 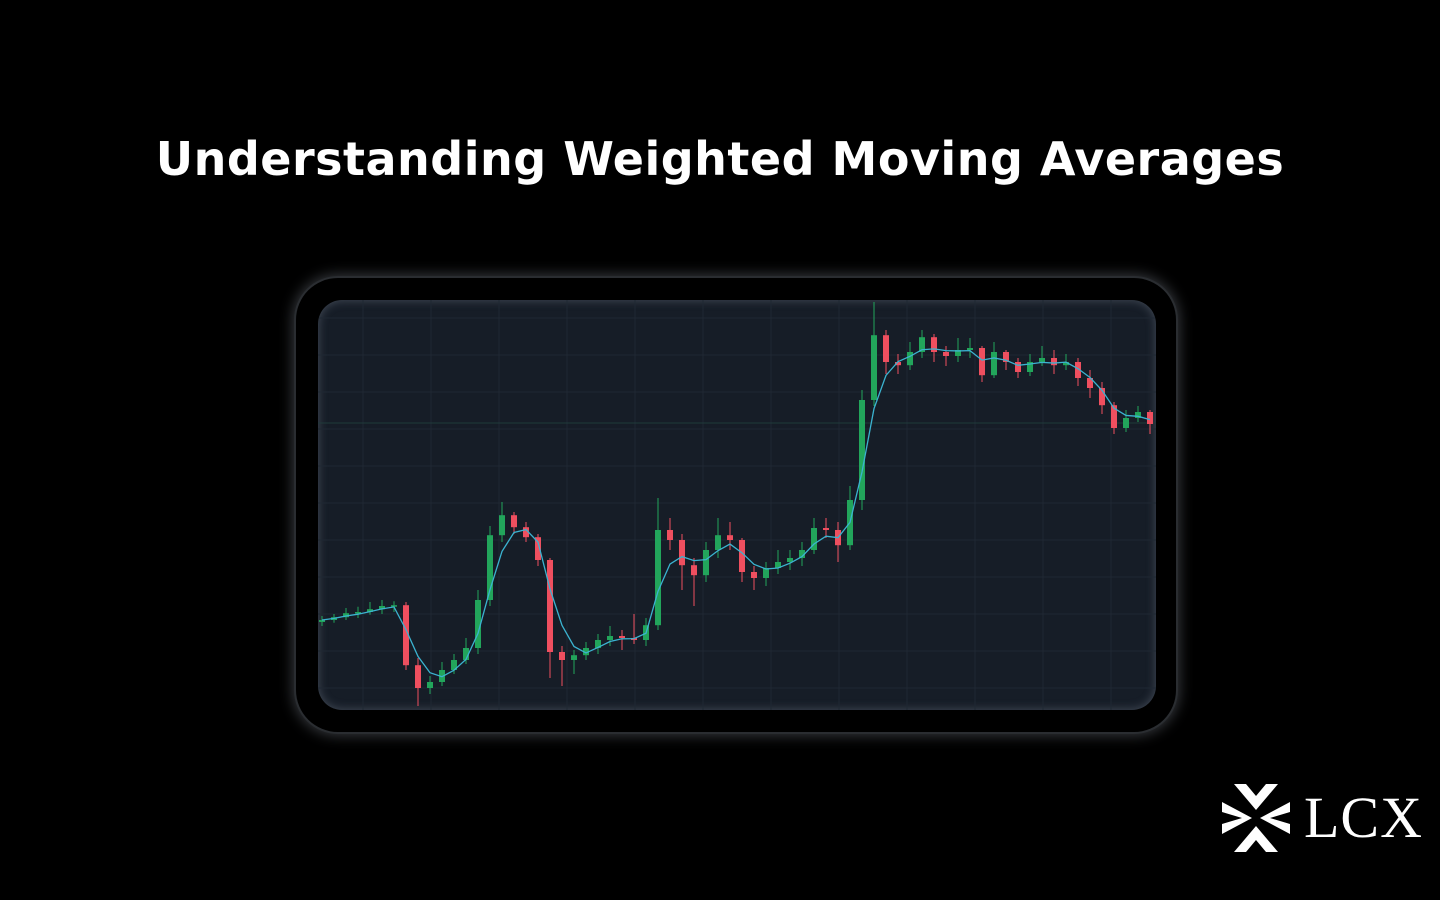 What do you see at coordinates (1256, 818) in the screenshot?
I see `lcx-x-mark-icon` at bounding box center [1256, 818].